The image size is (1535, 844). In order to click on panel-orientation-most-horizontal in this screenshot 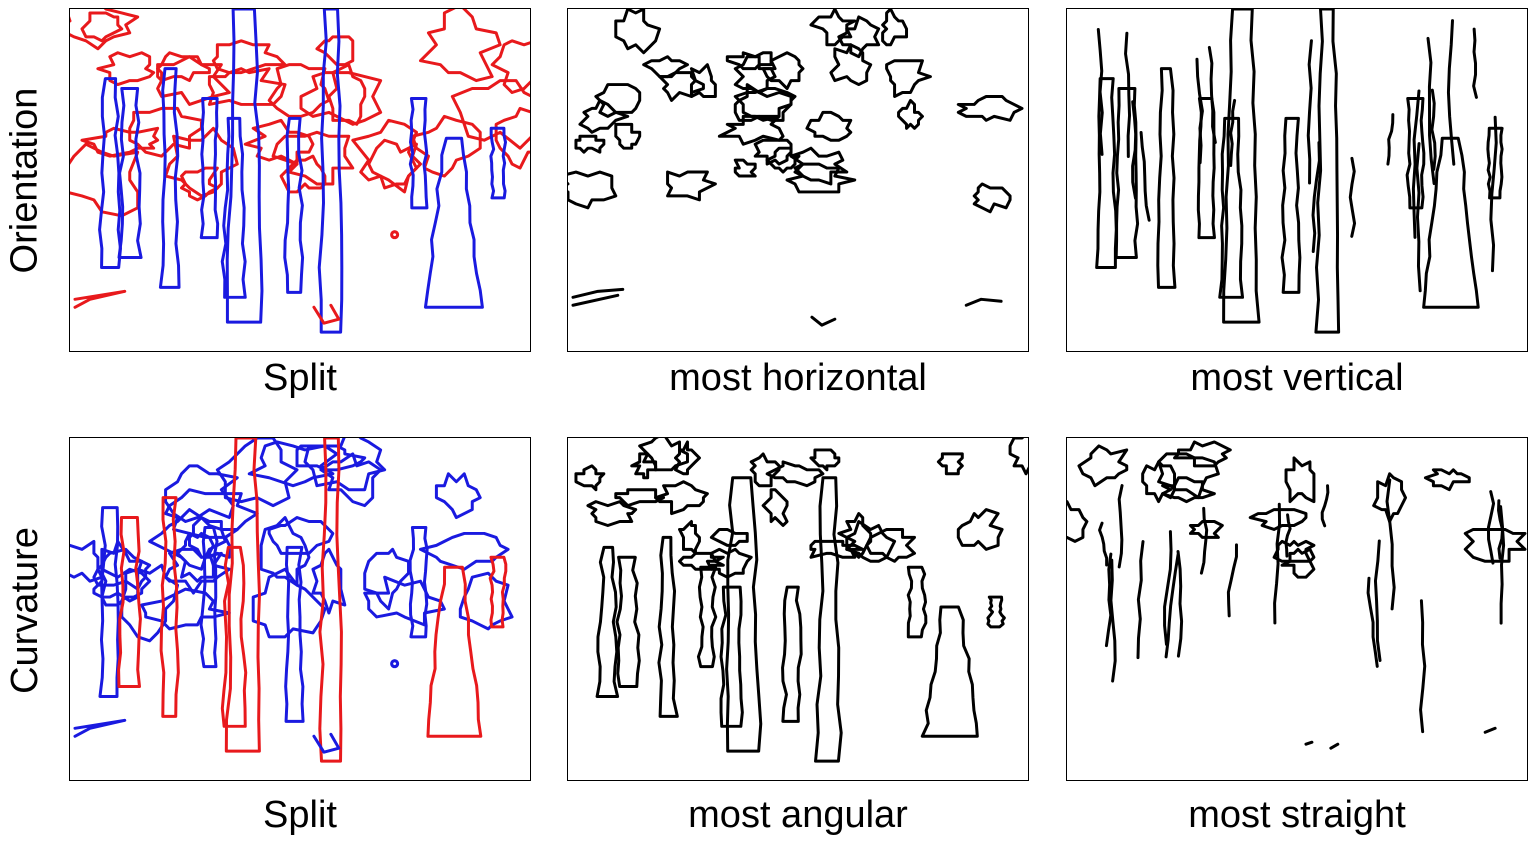, I will do `click(798, 180)`.